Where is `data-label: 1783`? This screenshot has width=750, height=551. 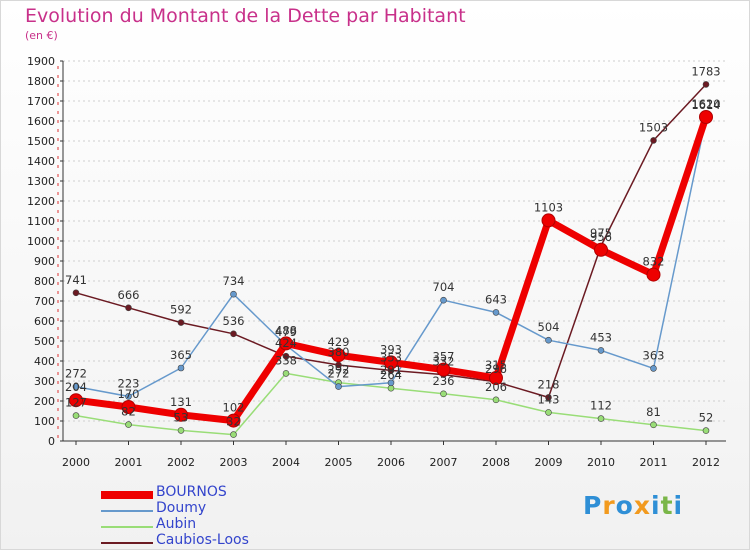 data-label: 1783 is located at coordinates (705, 71).